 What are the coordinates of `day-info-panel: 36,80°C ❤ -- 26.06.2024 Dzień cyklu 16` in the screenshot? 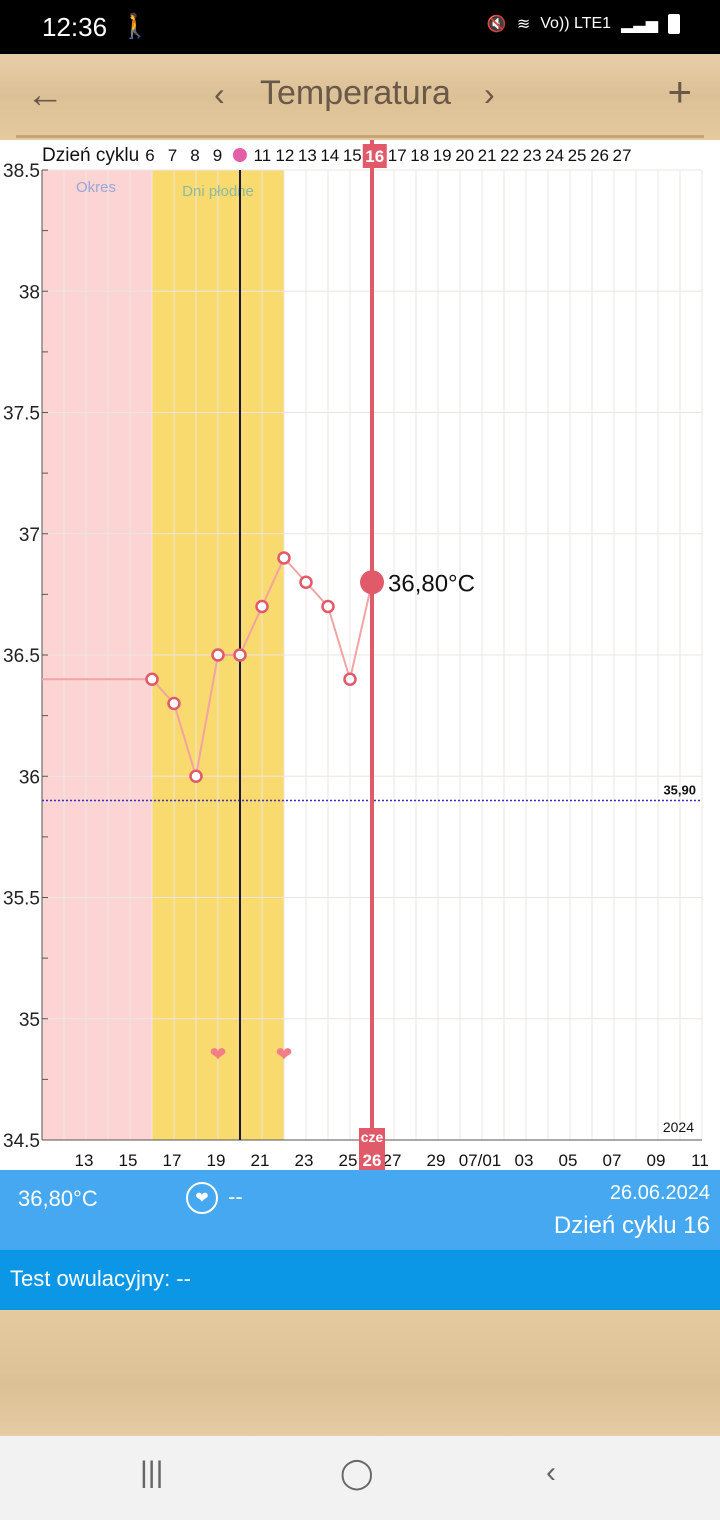 It's located at (360, 1210).